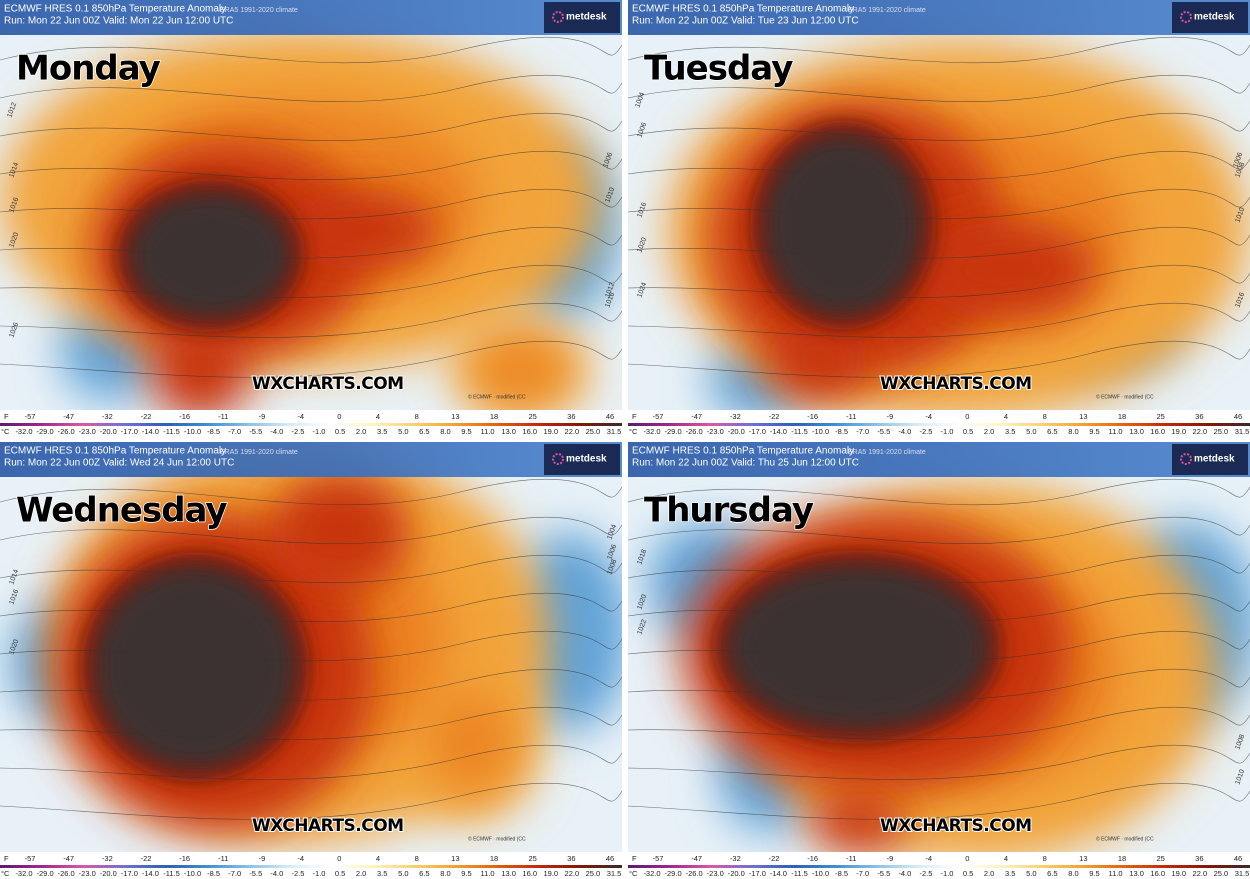 Image resolution: width=1250 pixels, height=879 pixels. What do you see at coordinates (129, 873) in the screenshot?
I see `colorbar-c-label: -17.0` at bounding box center [129, 873].